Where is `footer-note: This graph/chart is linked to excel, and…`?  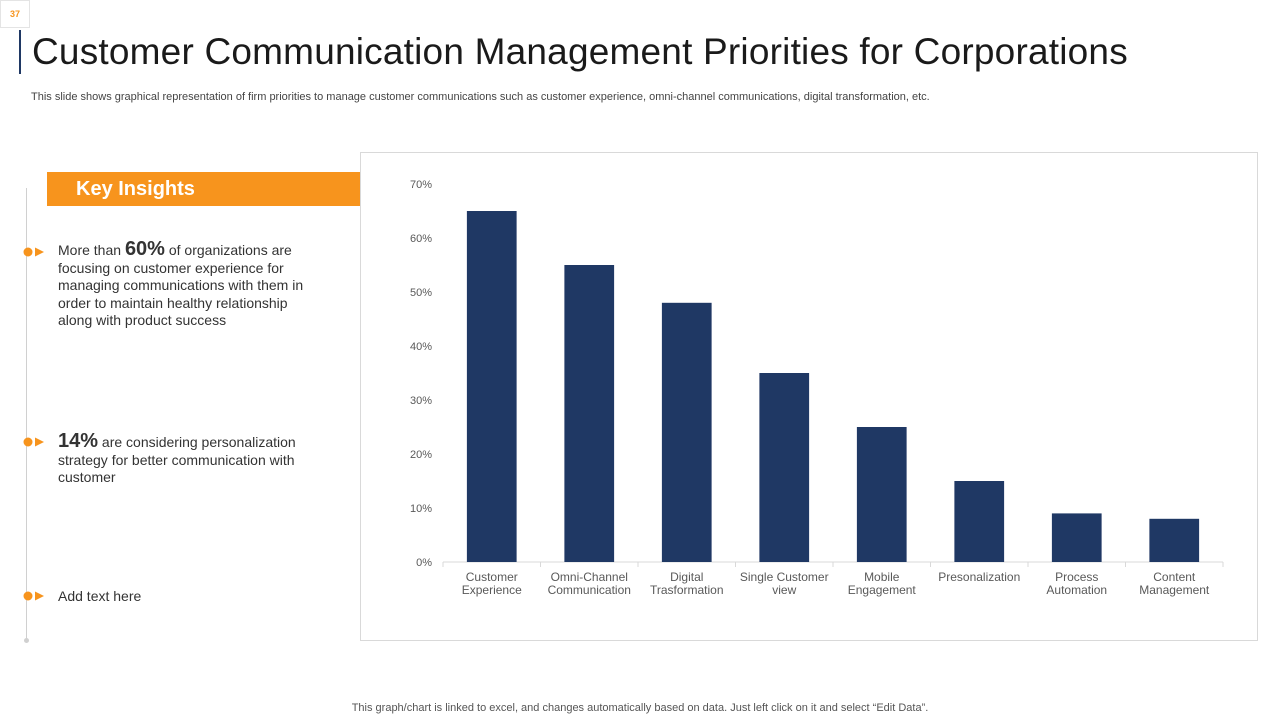 footer-note: This graph/chart is linked to excel, and… is located at coordinates (640, 708).